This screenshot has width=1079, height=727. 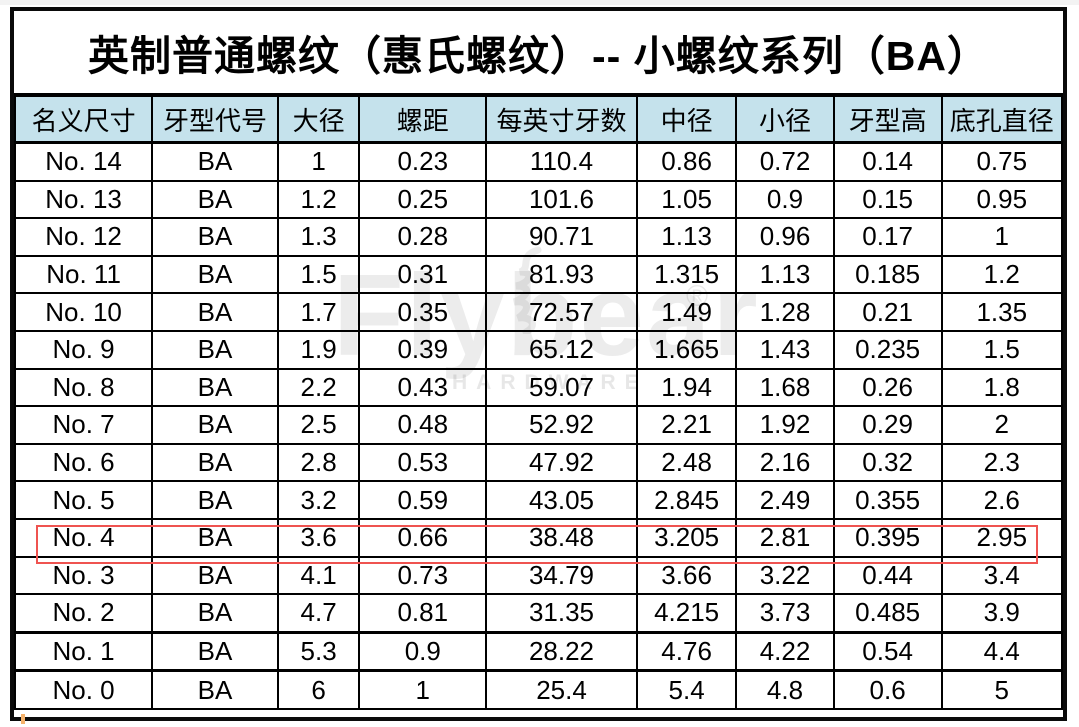 I want to click on table-cell: 1.43, so click(x=785, y=349).